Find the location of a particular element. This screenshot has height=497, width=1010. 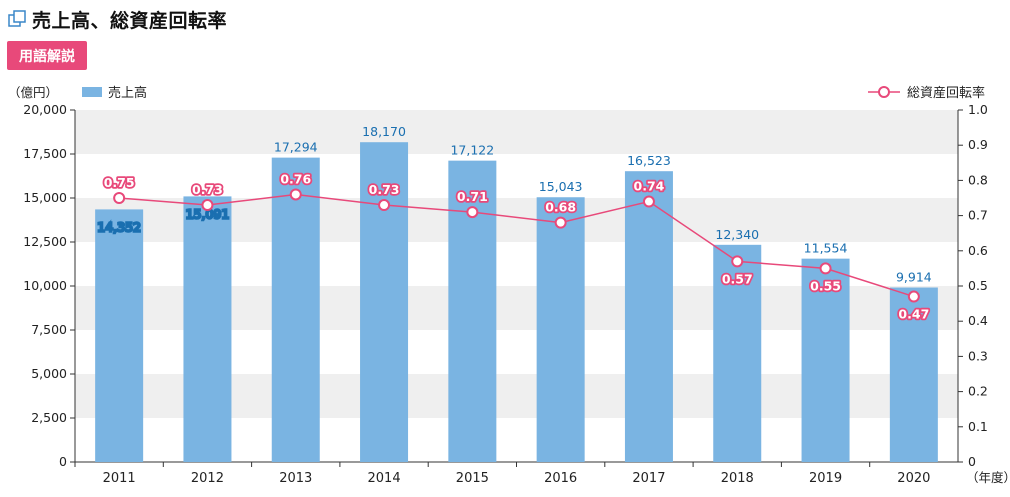

y-left-tick-label: 12,500 is located at coordinates (45, 241).